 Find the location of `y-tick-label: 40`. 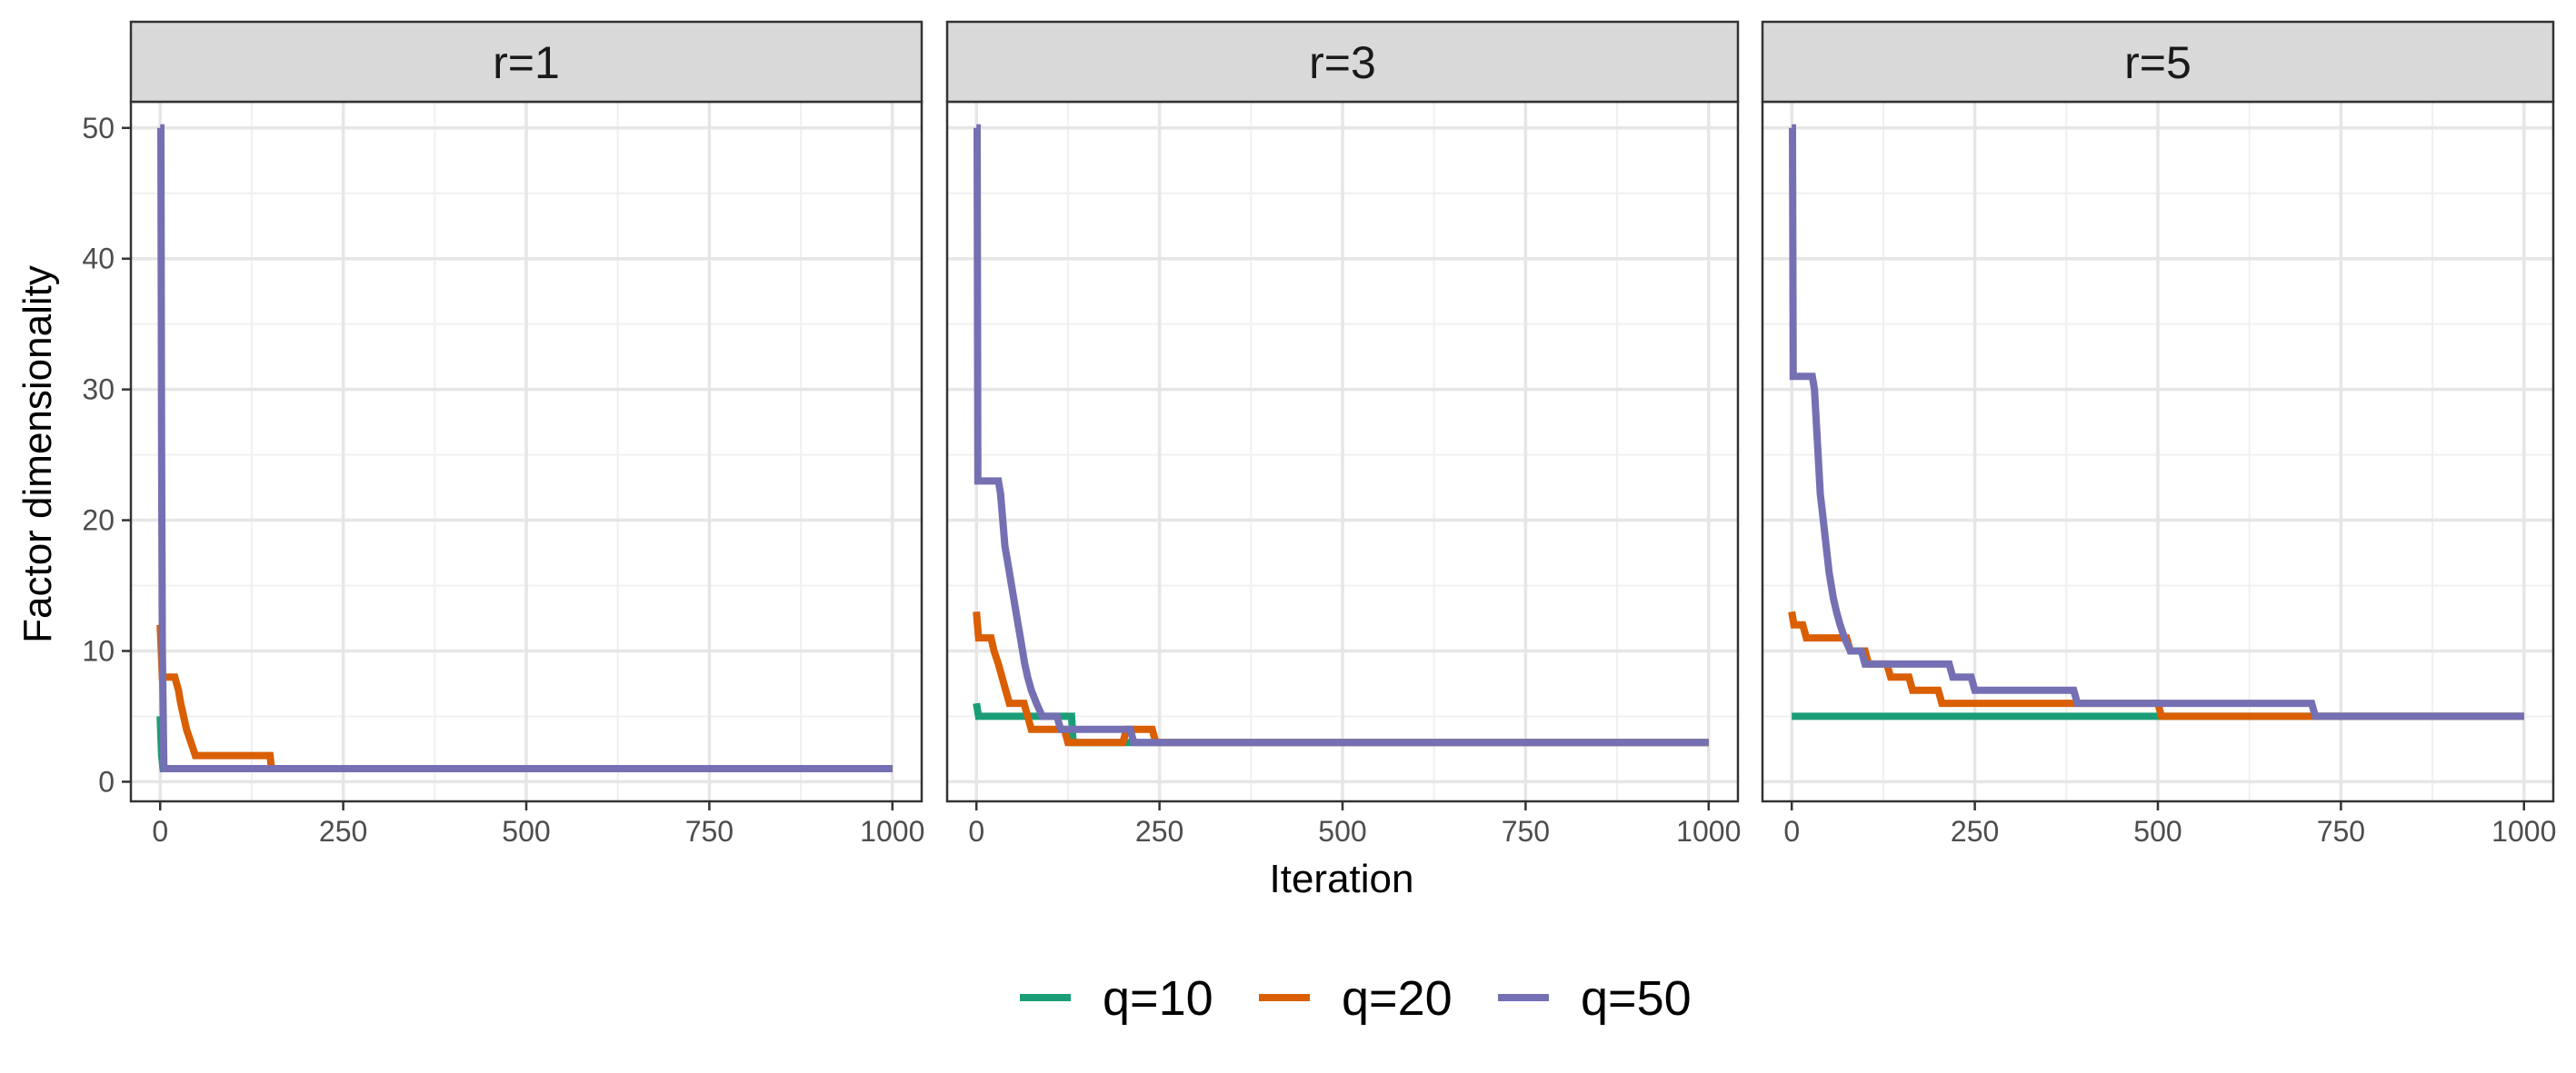

y-tick-label: 40 is located at coordinates (98, 259).